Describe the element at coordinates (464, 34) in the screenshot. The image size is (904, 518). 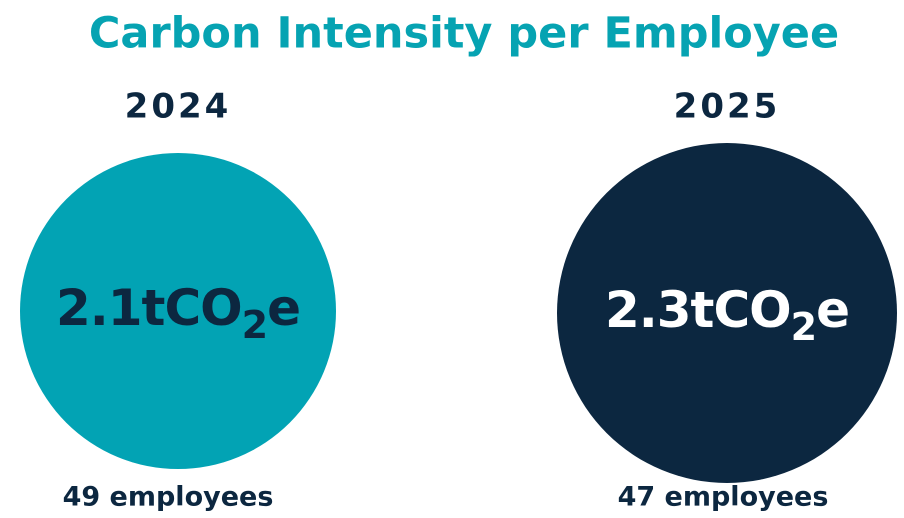
I see `title: Carbon Intensity per Employee` at that location.